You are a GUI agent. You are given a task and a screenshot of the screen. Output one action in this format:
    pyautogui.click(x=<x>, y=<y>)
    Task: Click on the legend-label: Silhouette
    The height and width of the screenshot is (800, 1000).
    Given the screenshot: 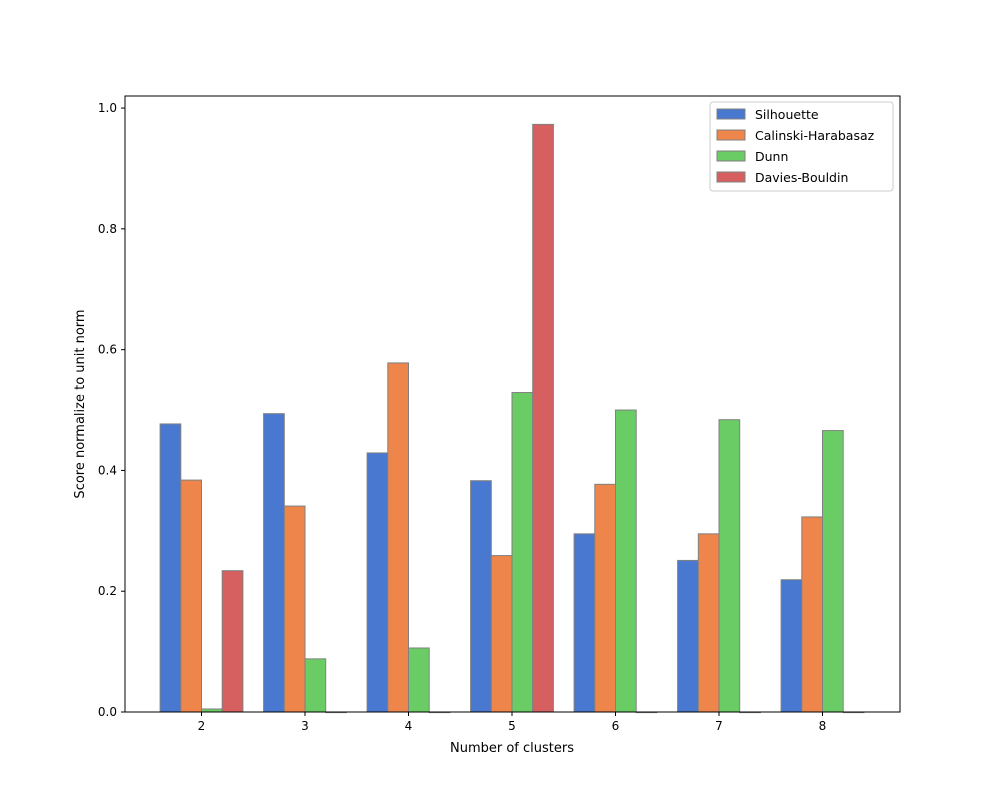 What is the action you would take?
    pyautogui.click(x=787, y=114)
    